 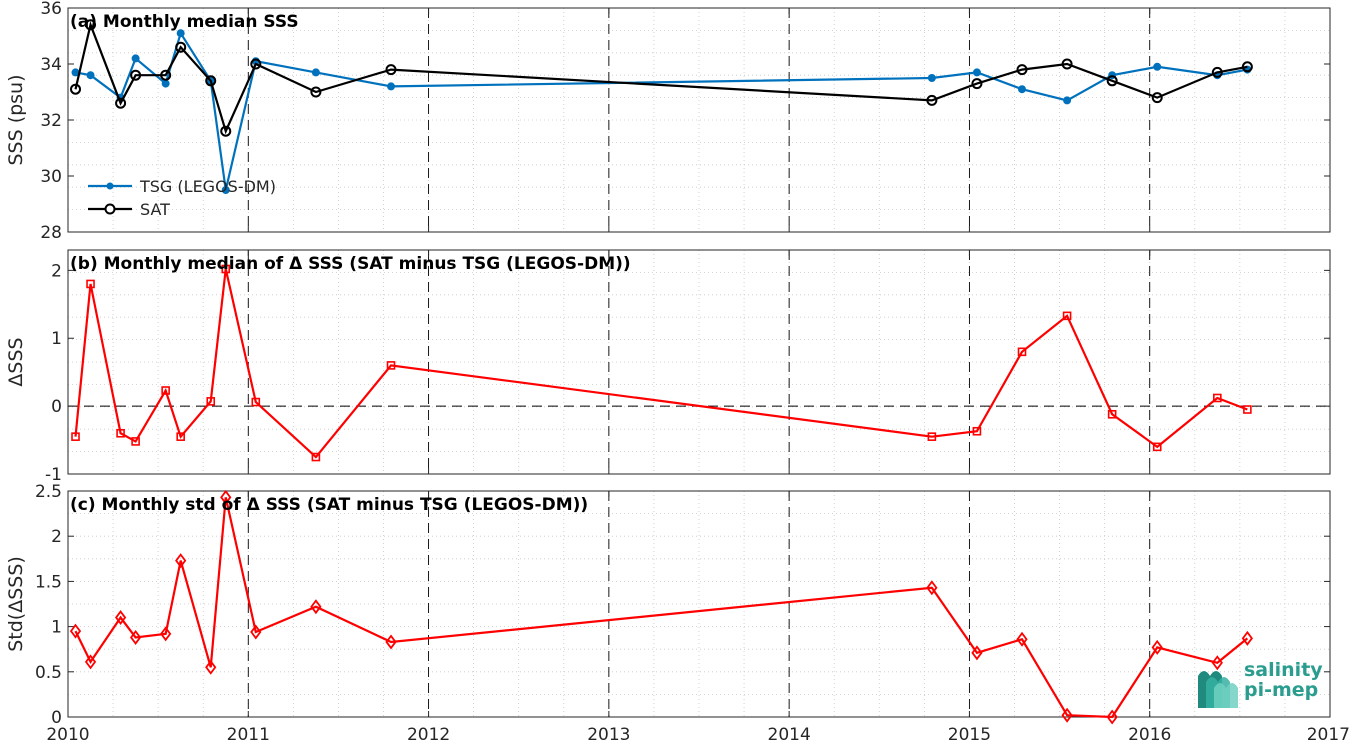 What do you see at coordinates (51, 9) in the screenshot?
I see `y-tick-label: 36` at bounding box center [51, 9].